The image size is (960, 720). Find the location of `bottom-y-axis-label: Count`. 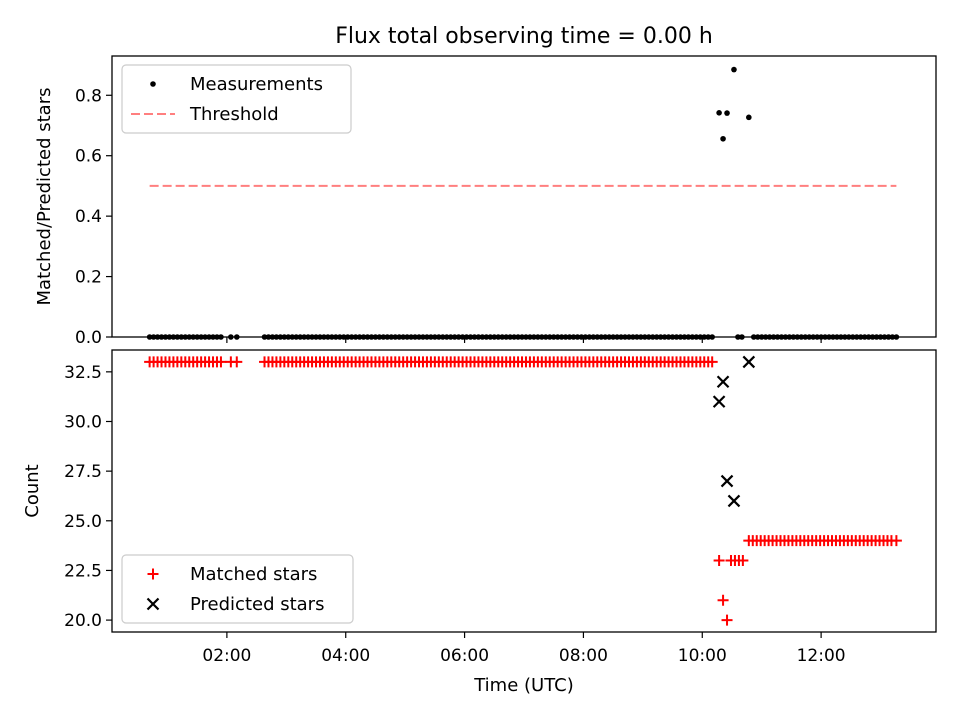

bottom-y-axis-label: Count is located at coordinates (32, 490).